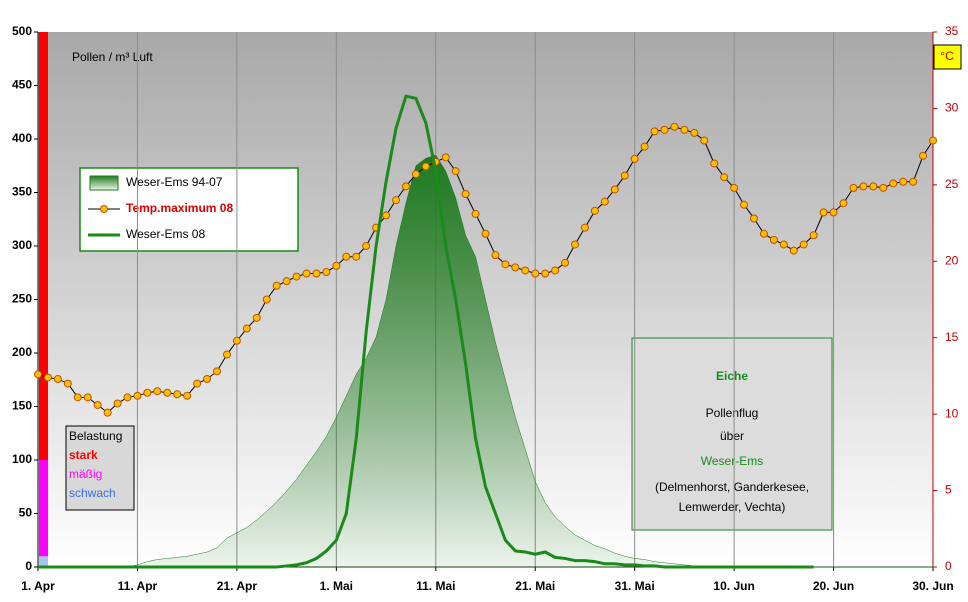 The image size is (968, 602). I want to click on load-legend-label: schwach, so click(92, 493).